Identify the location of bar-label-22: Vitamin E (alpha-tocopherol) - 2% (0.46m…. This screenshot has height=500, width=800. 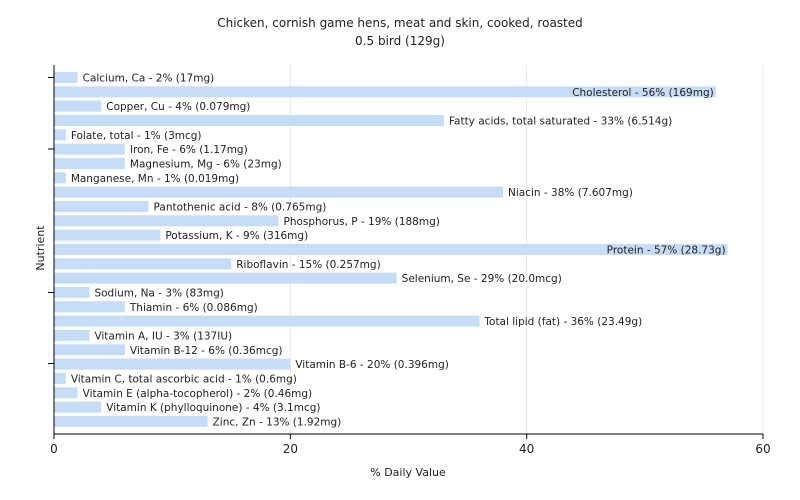
(198, 394).